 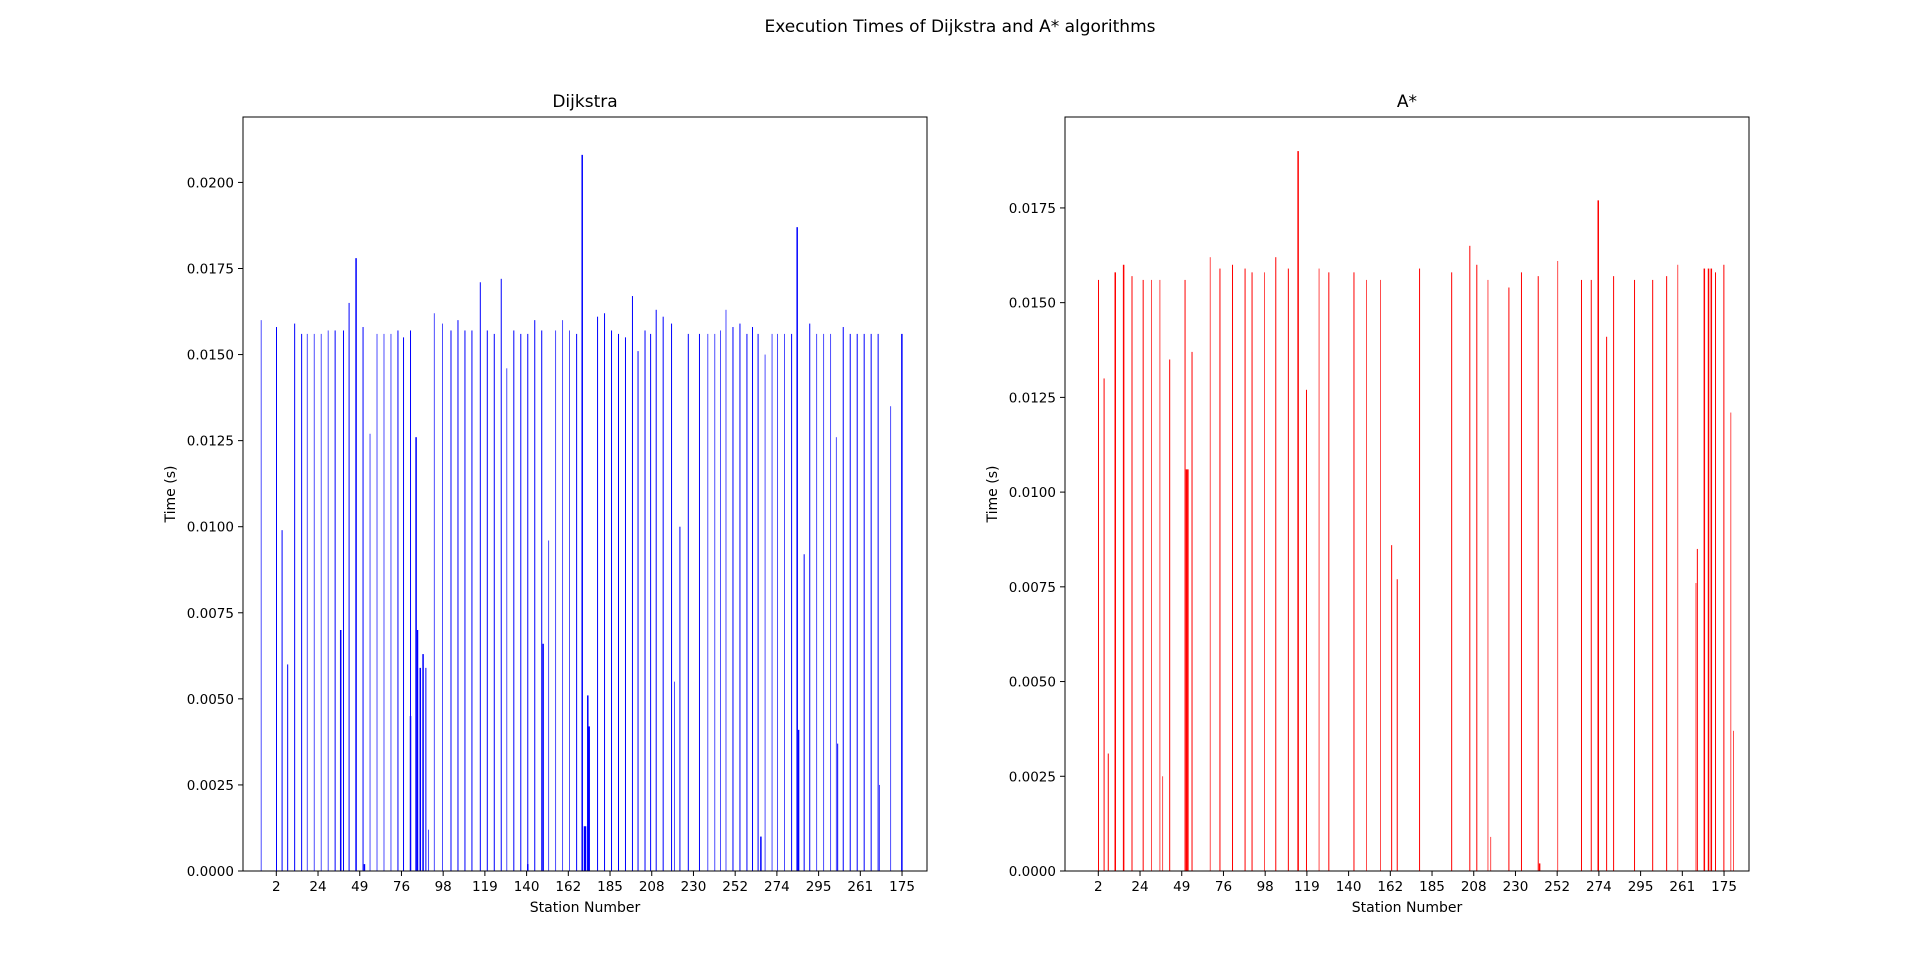 I want to click on y-tick-label: 0.0000, so click(x=210, y=872).